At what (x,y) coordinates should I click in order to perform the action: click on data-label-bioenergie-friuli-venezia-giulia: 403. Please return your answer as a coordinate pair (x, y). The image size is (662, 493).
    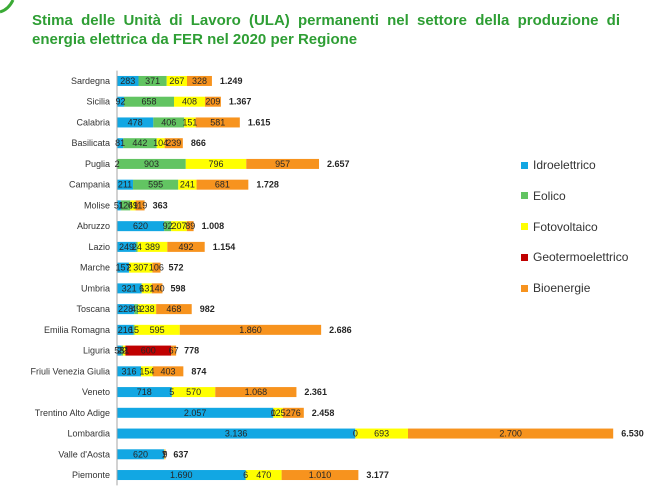
    Looking at the image, I should click on (168, 371).